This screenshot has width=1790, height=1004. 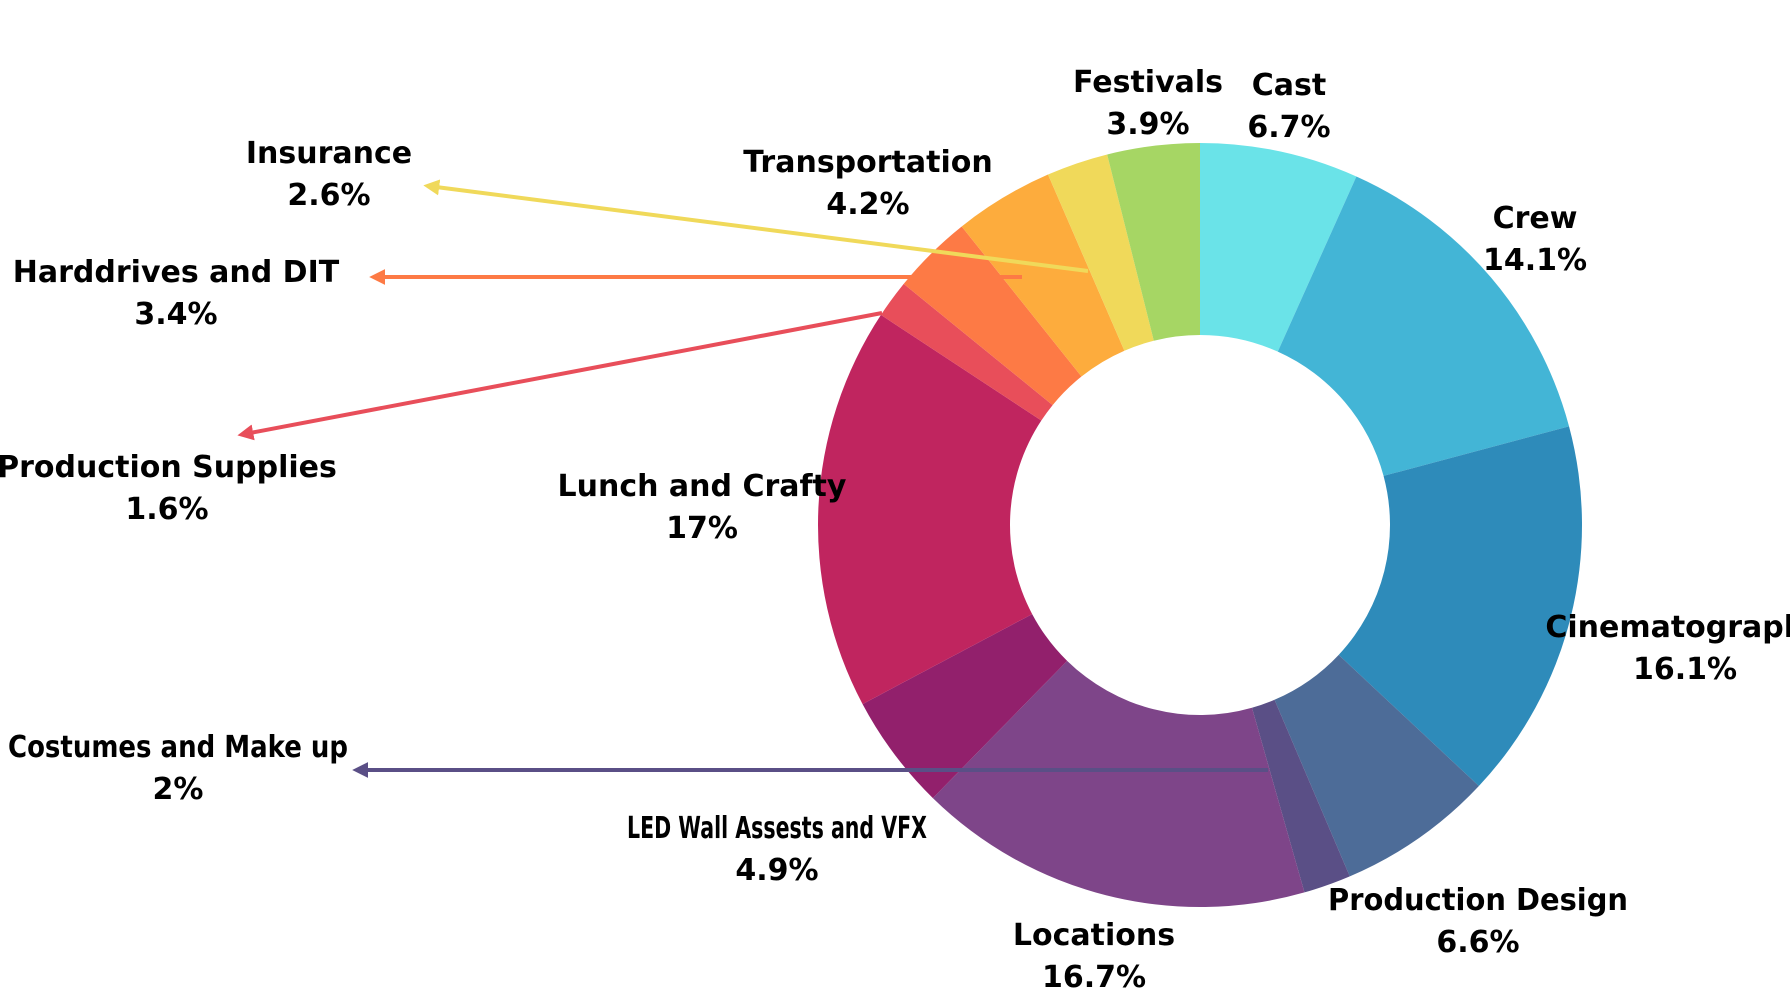 I want to click on slice-lunch-and-crafty, so click(x=929, y=509).